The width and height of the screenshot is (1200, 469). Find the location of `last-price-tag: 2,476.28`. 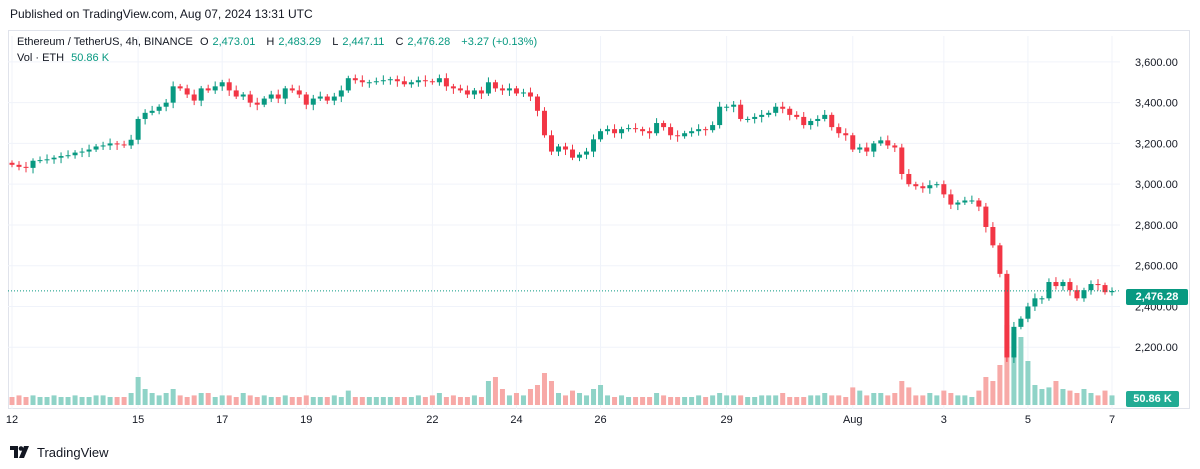

last-price-tag: 2,476.28 is located at coordinates (1157, 297).